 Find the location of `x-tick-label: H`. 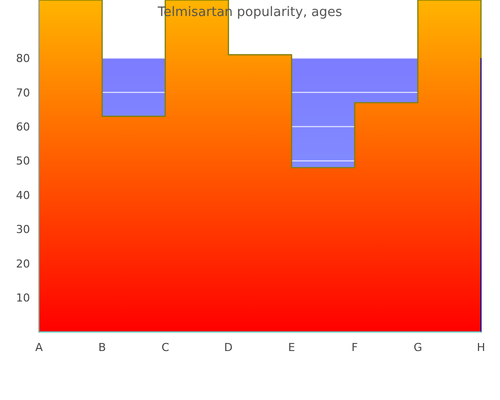

x-tick-label: H is located at coordinates (481, 347).